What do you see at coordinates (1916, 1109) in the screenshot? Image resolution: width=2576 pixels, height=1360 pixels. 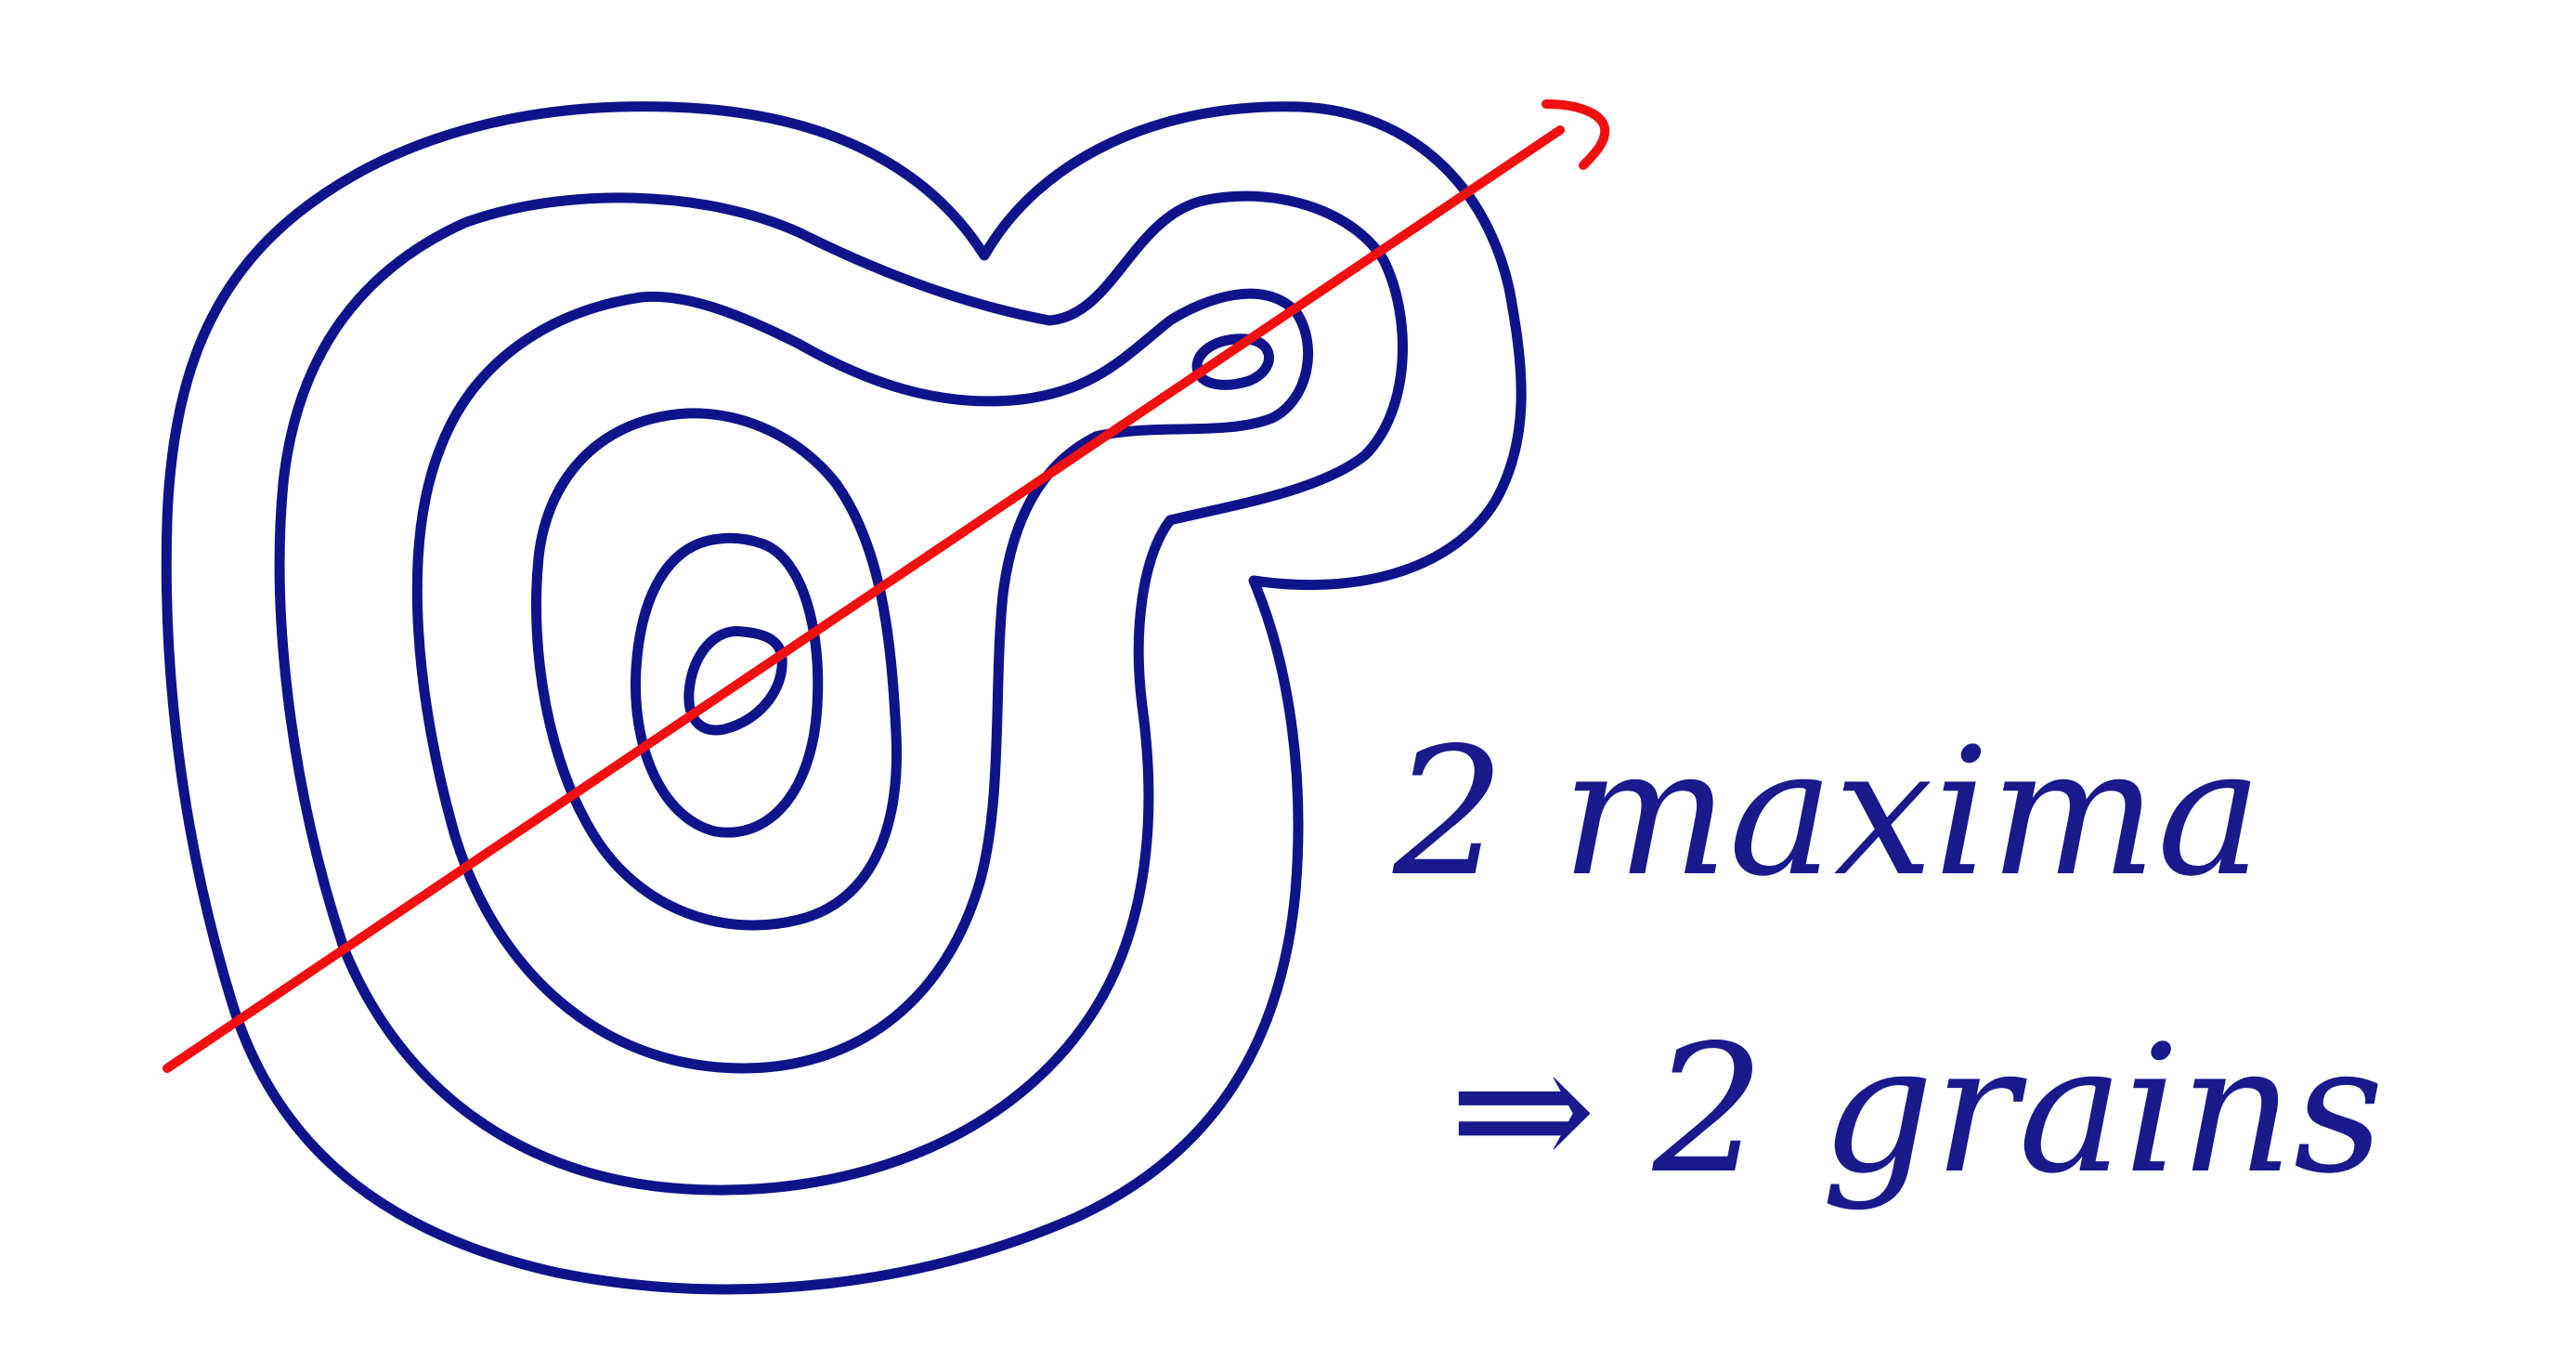 I see `annotation-line-2: ⇒ 2 grains` at bounding box center [1916, 1109].